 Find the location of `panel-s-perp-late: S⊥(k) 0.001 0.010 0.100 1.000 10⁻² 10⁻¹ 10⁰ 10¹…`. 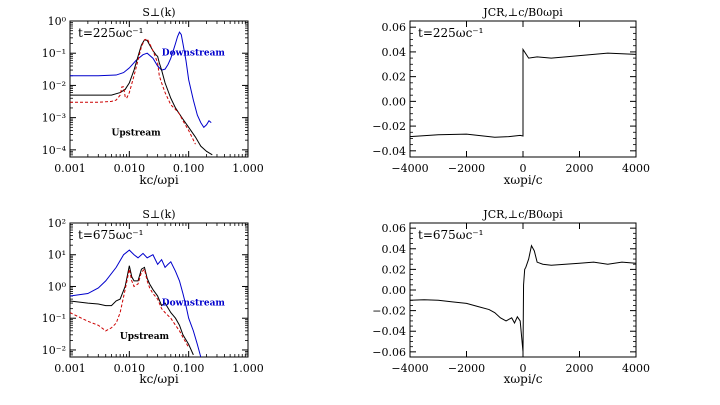

panel-s-perp-late: S⊥(k) 0.001 0.010 0.100 1.000 10⁻² 10⁻¹ 10⁰ 10¹… is located at coordinates (153, 297).